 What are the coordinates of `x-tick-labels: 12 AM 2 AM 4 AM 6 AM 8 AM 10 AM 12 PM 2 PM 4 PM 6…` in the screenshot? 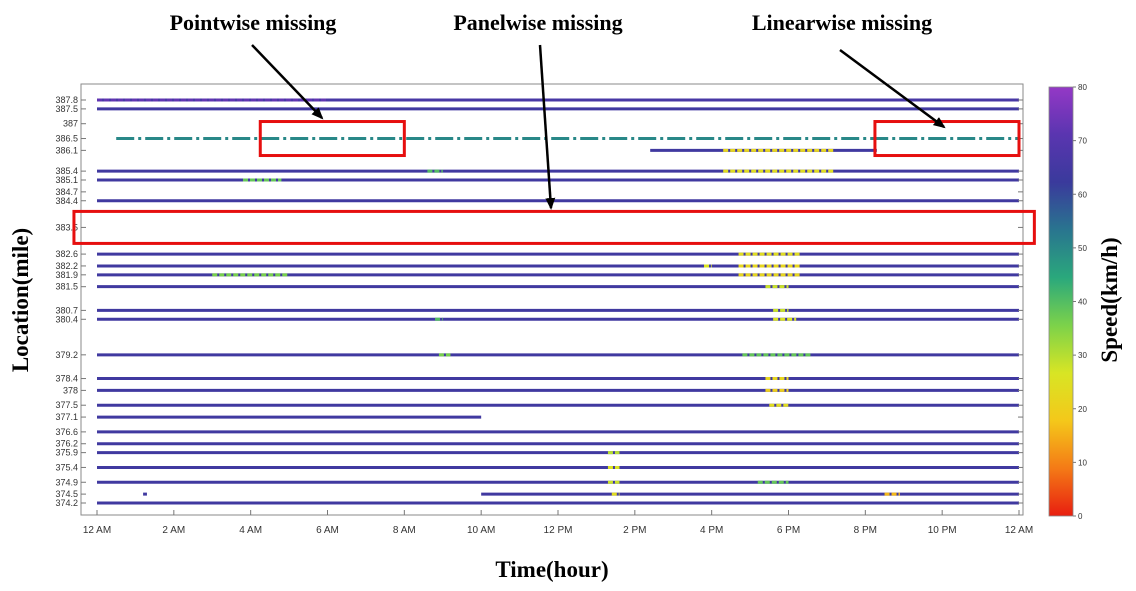 It's located at (558, 523).